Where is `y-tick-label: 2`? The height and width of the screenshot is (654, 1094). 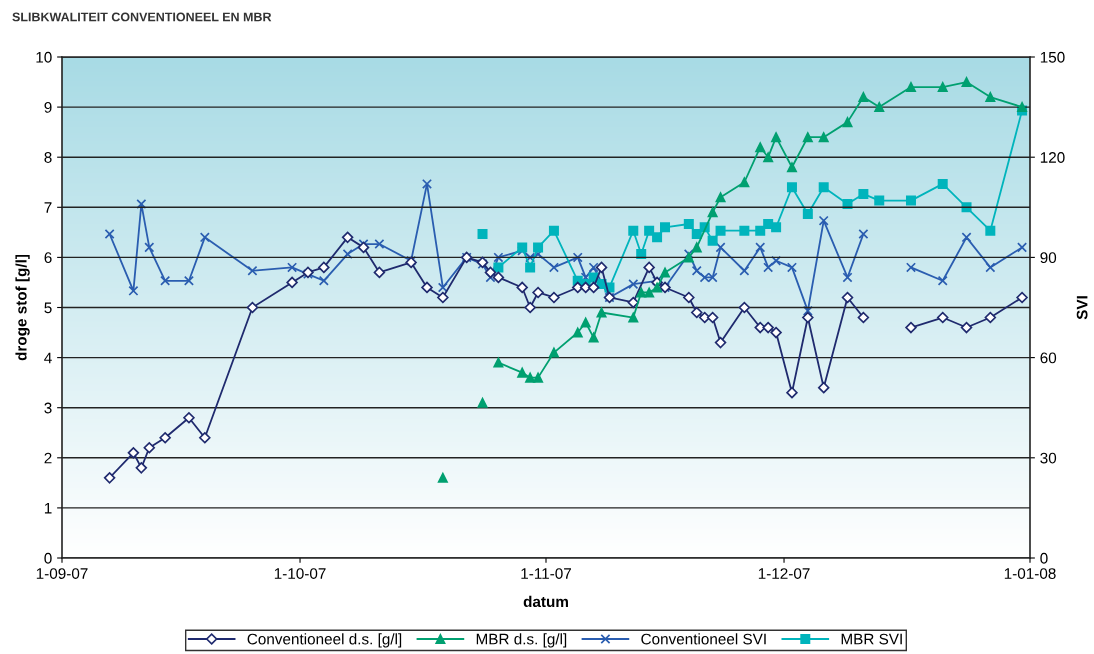
y-tick-label: 2 is located at coordinates (48, 458).